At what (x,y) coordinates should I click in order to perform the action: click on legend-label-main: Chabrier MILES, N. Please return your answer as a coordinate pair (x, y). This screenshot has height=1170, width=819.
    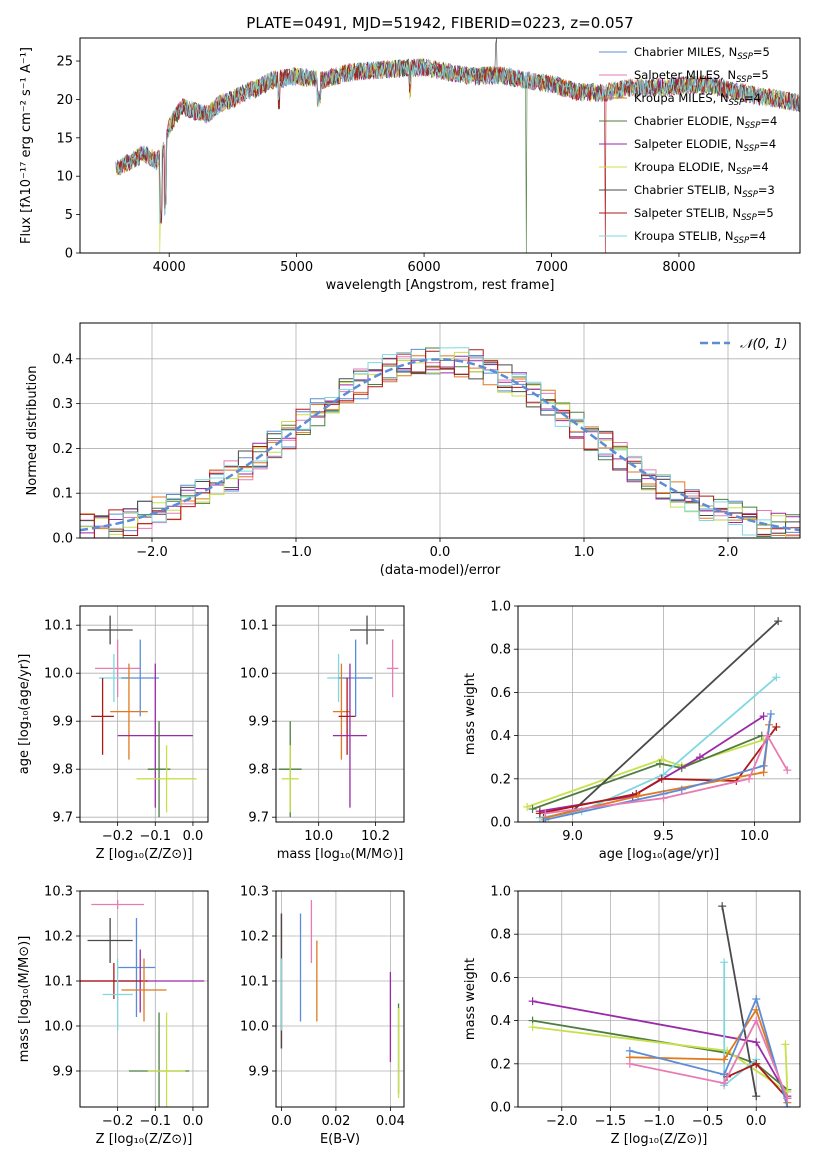
    Looking at the image, I should click on (685, 52).